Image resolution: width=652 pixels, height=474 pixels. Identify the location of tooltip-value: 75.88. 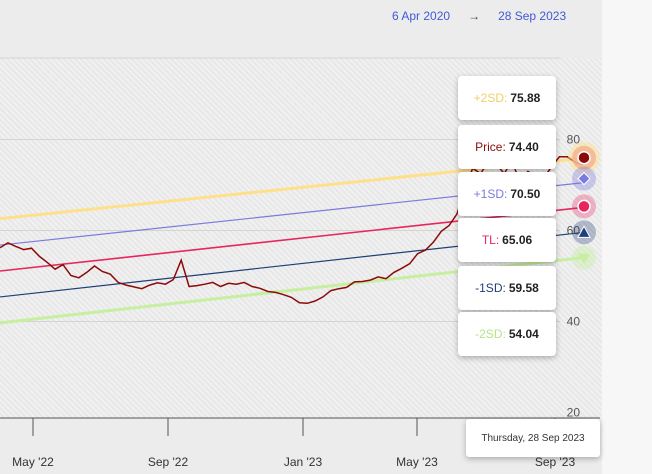
(525, 98).